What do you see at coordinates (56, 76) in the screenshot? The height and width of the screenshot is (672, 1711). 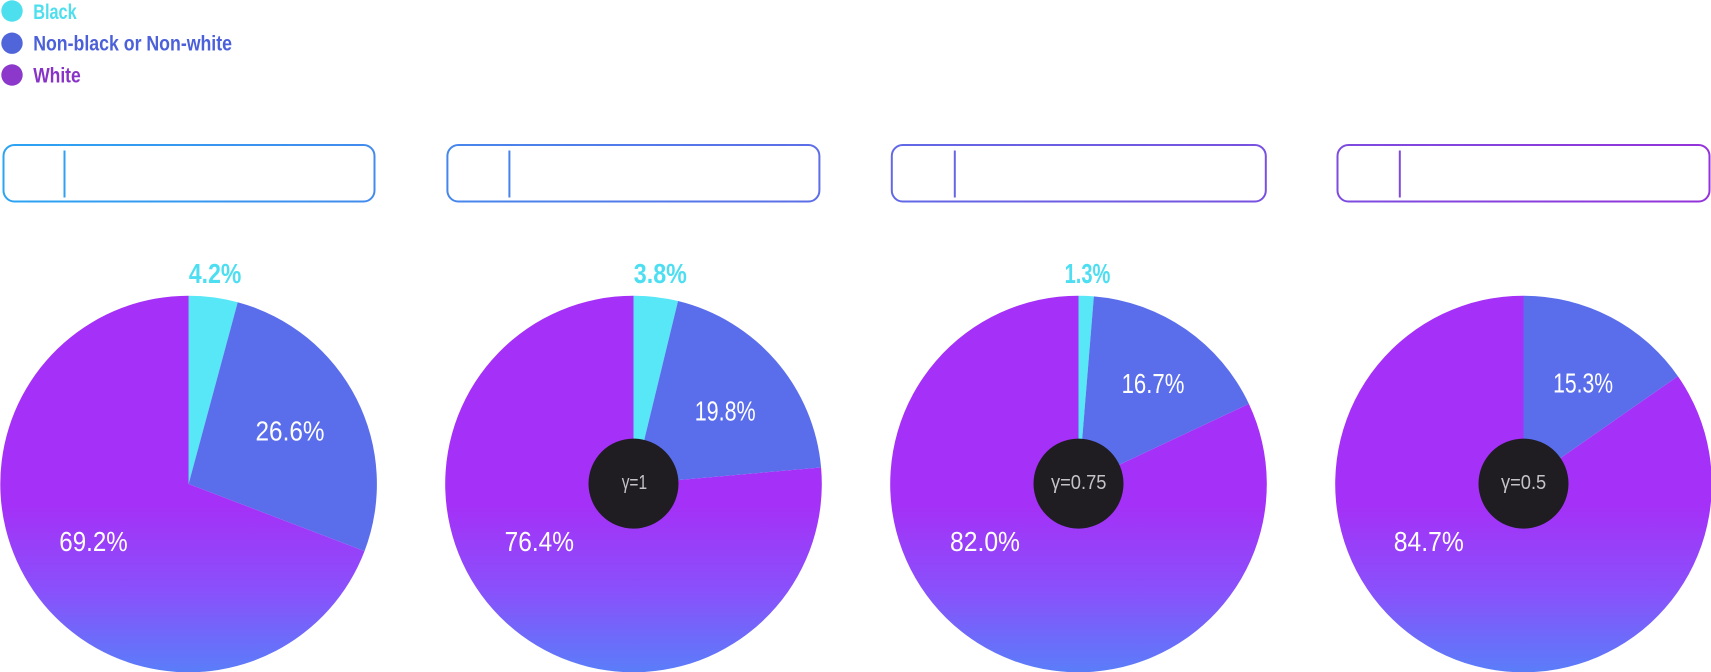 I see `svg-text: White` at bounding box center [56, 76].